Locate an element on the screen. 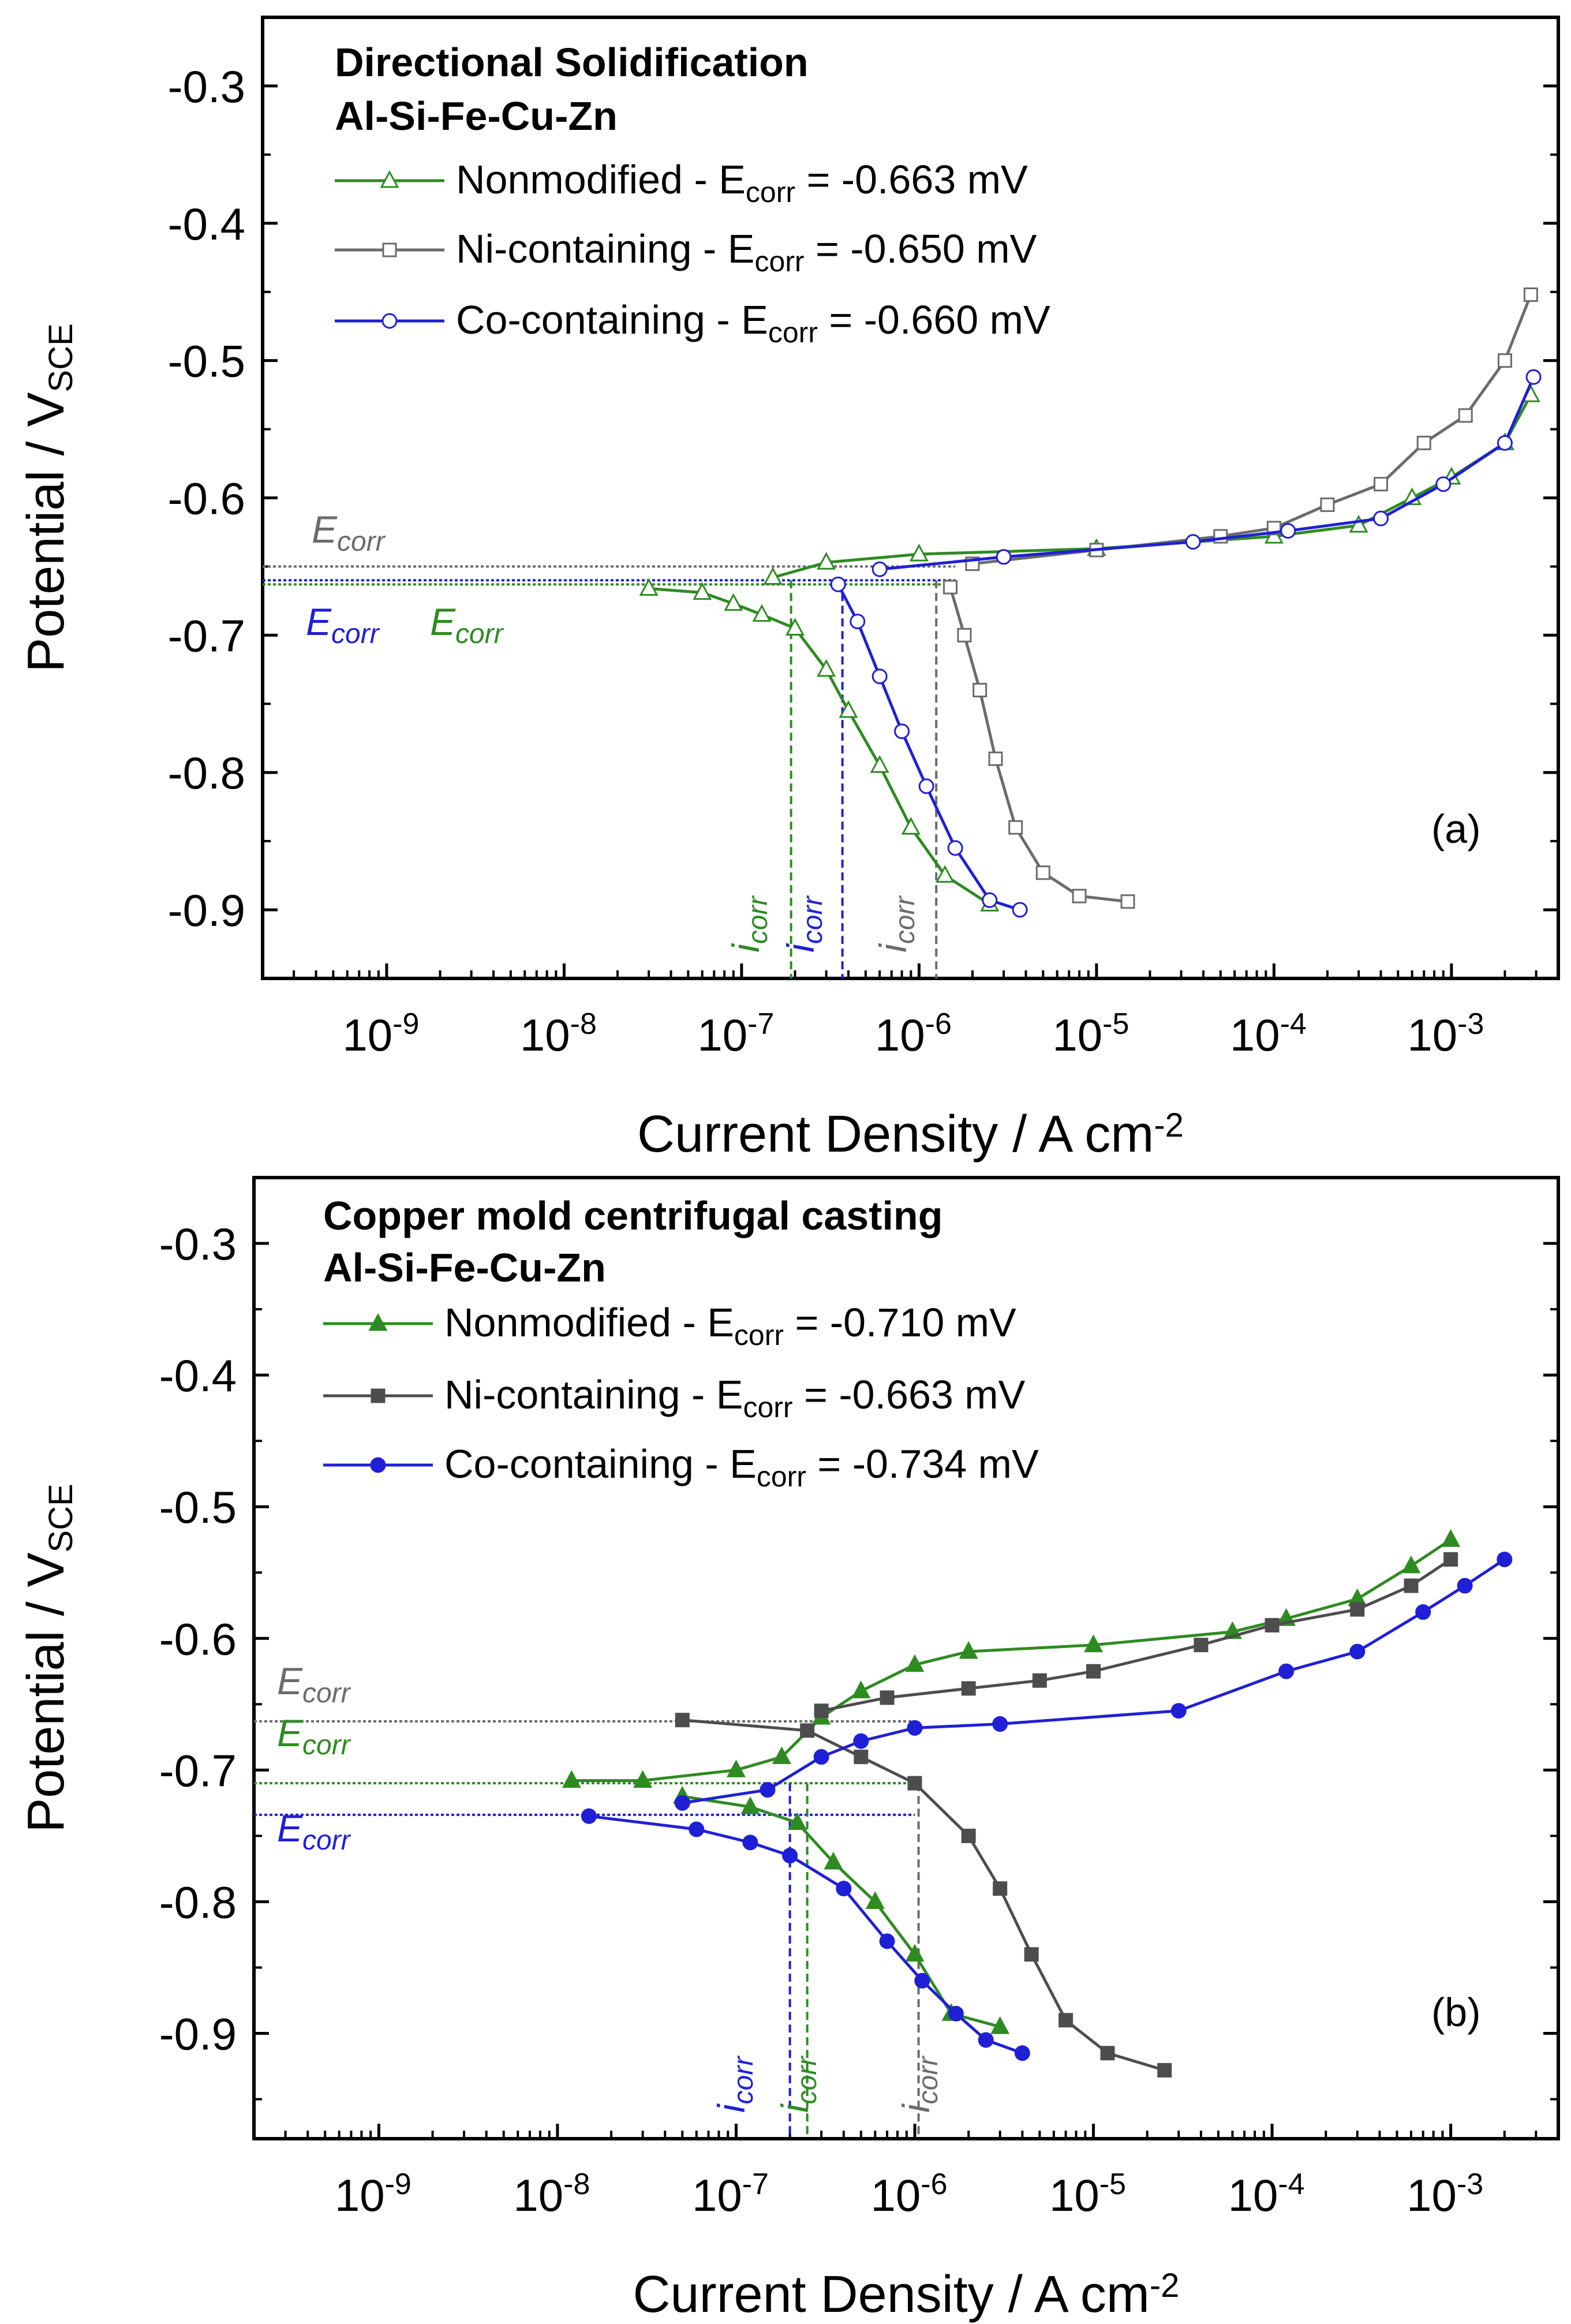 The height and width of the screenshot is (2324, 1571). y-tick-label: -0.4 is located at coordinates (198, 1375).